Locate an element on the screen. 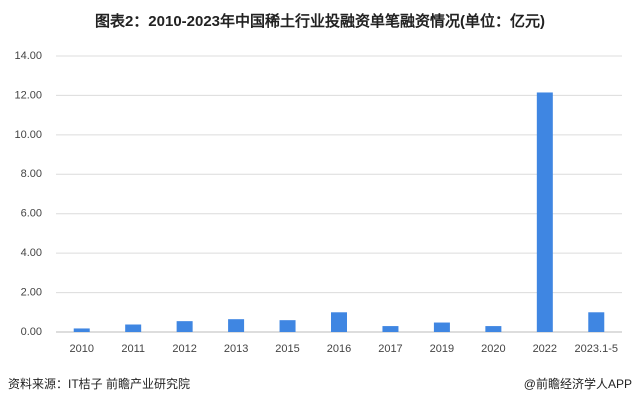  y-tick-label: 8.00 is located at coordinates (31, 174).